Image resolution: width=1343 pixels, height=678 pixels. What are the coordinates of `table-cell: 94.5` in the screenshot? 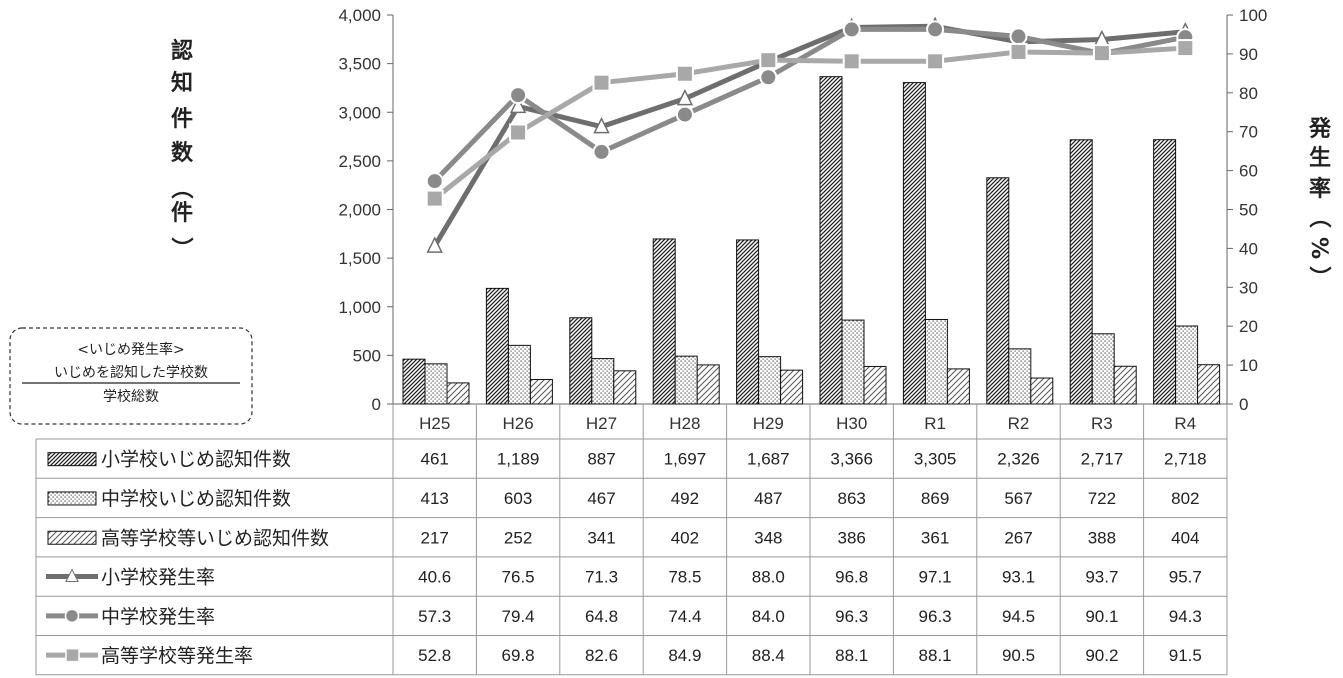 It's located at (1018, 616).